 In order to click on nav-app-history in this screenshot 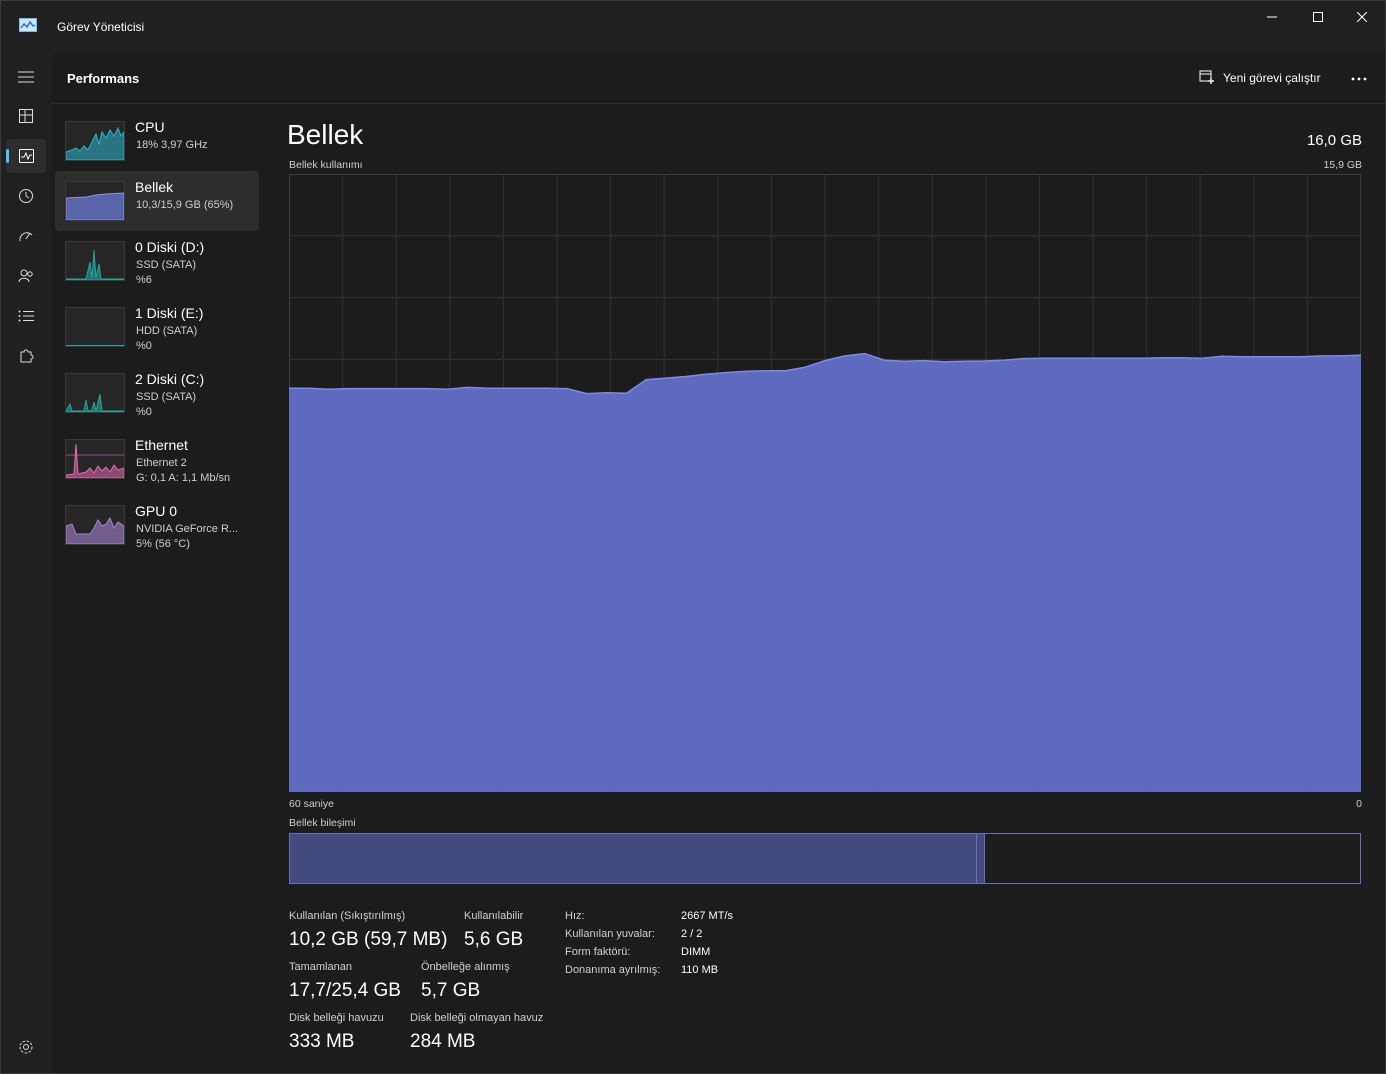, I will do `click(26, 196)`.